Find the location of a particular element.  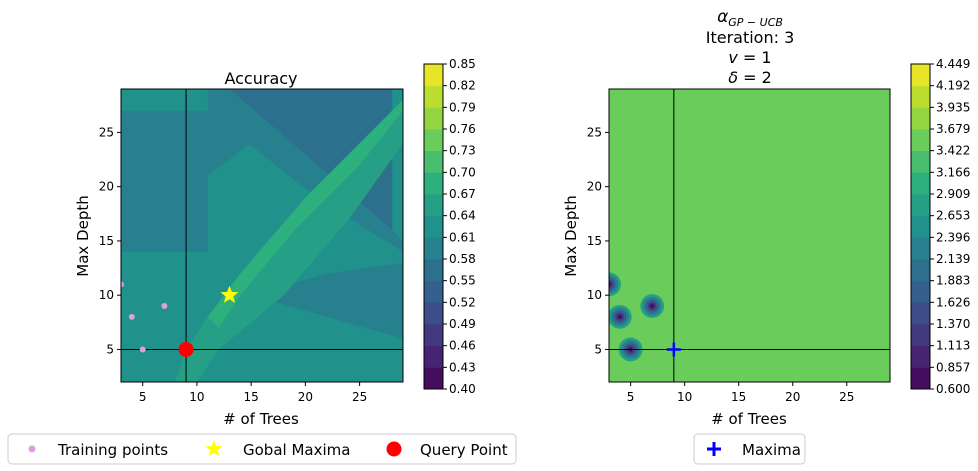

acquisition-colorbar-label-13: 3.935 is located at coordinates (953, 107).